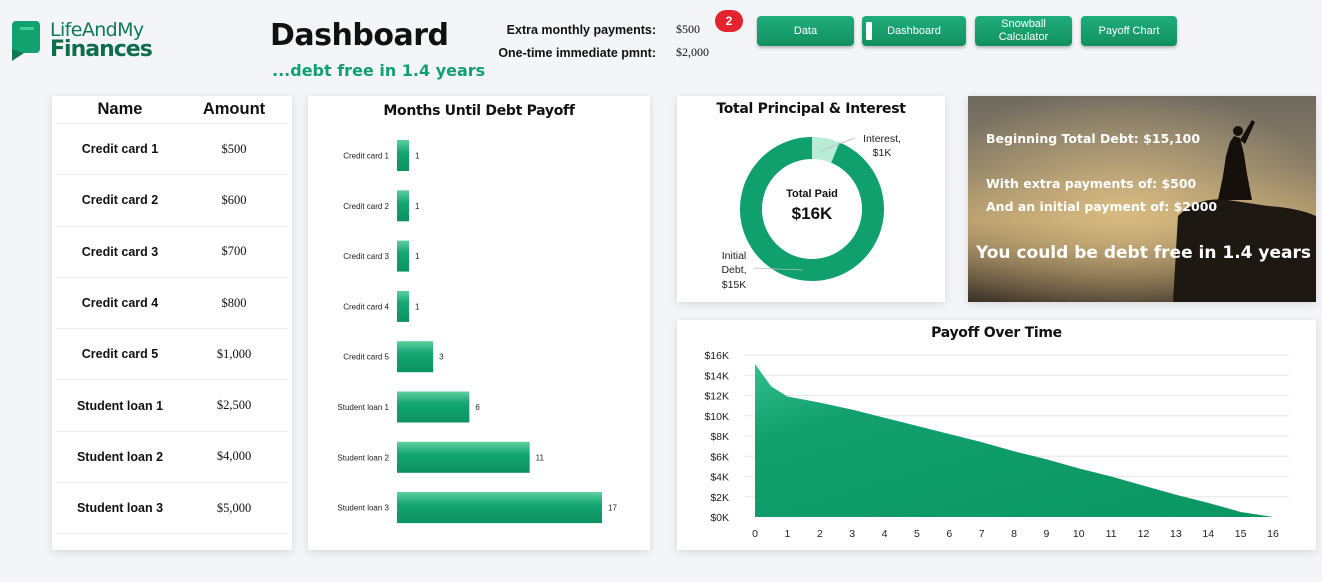 The image size is (1322, 582). Describe the element at coordinates (97, 30) in the screenshot. I see `brand-line1: LifeAndMy` at that location.